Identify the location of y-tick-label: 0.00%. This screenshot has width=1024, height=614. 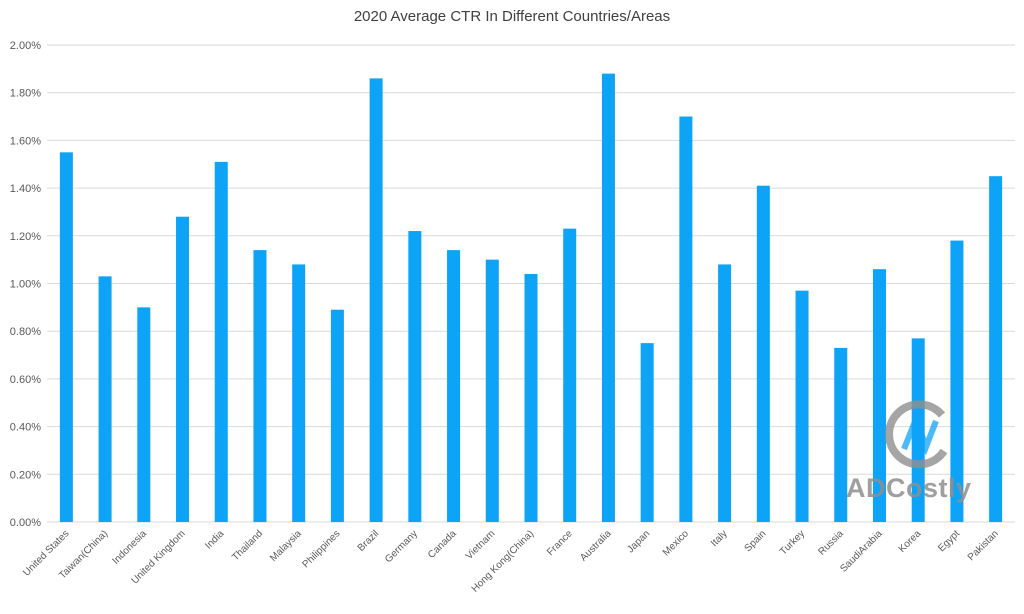
(25, 523).